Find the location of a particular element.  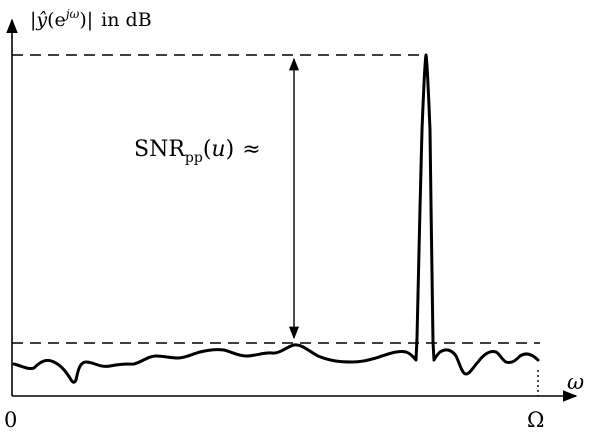

origin-label: 0 is located at coordinates (10, 420).